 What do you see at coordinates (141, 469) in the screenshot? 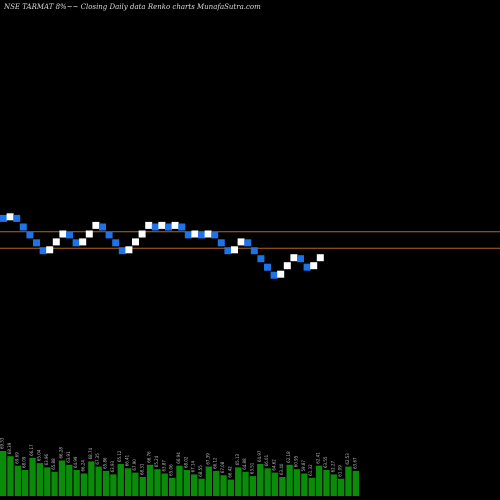
I see `volume-label: 68.31` at bounding box center [141, 469].